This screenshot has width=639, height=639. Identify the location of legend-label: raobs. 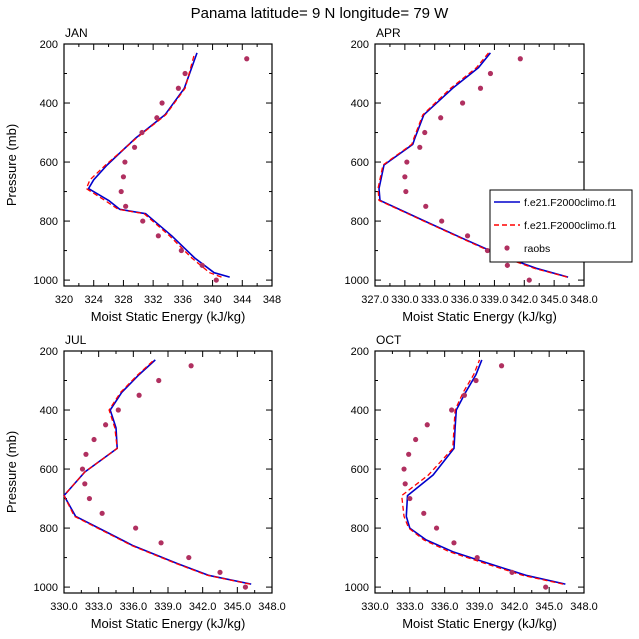
(537, 249).